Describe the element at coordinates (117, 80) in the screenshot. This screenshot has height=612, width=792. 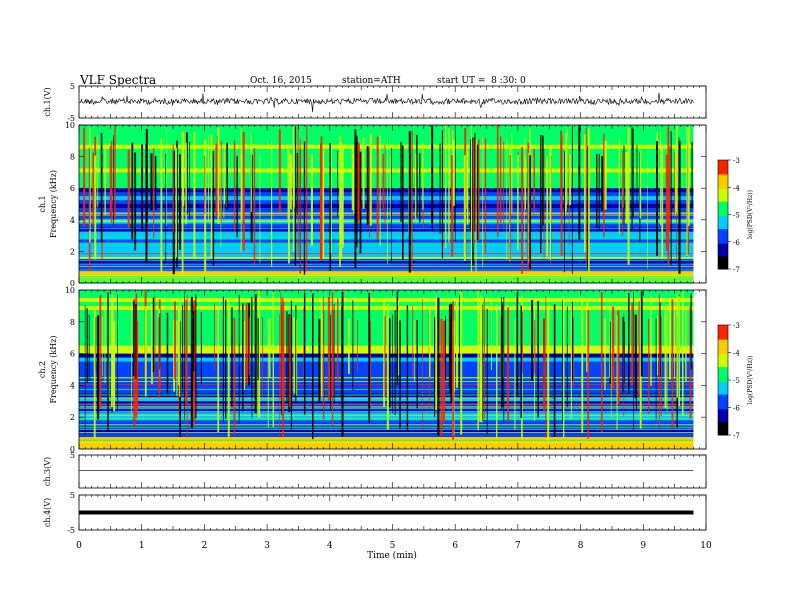
I see `figure-title: VLF Spectra` at that location.